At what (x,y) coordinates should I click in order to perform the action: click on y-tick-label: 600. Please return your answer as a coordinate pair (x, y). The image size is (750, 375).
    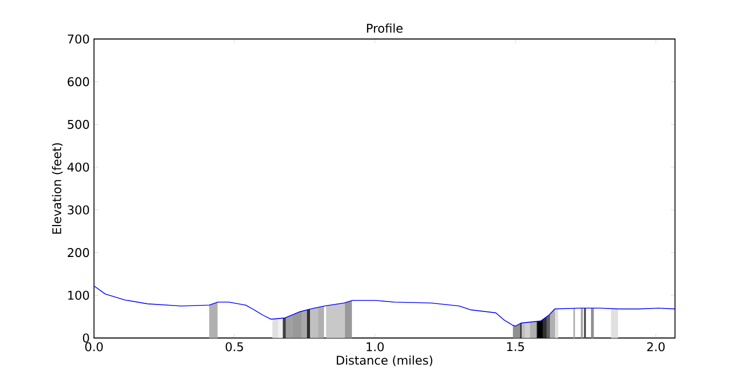
    Looking at the image, I should click on (78, 81).